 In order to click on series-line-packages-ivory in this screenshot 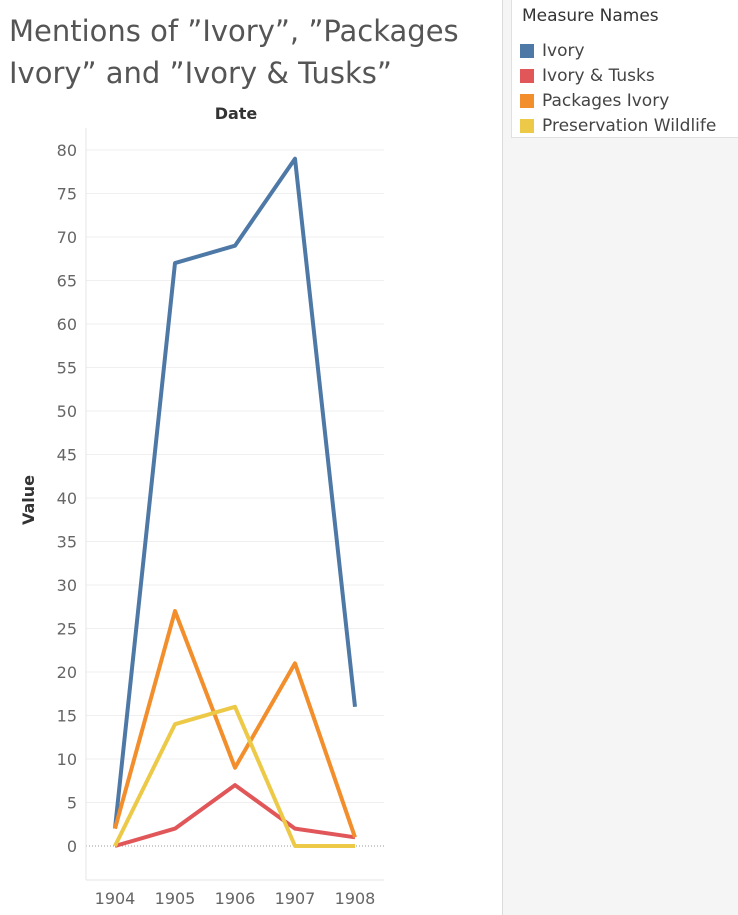, I will do `click(235, 723)`.